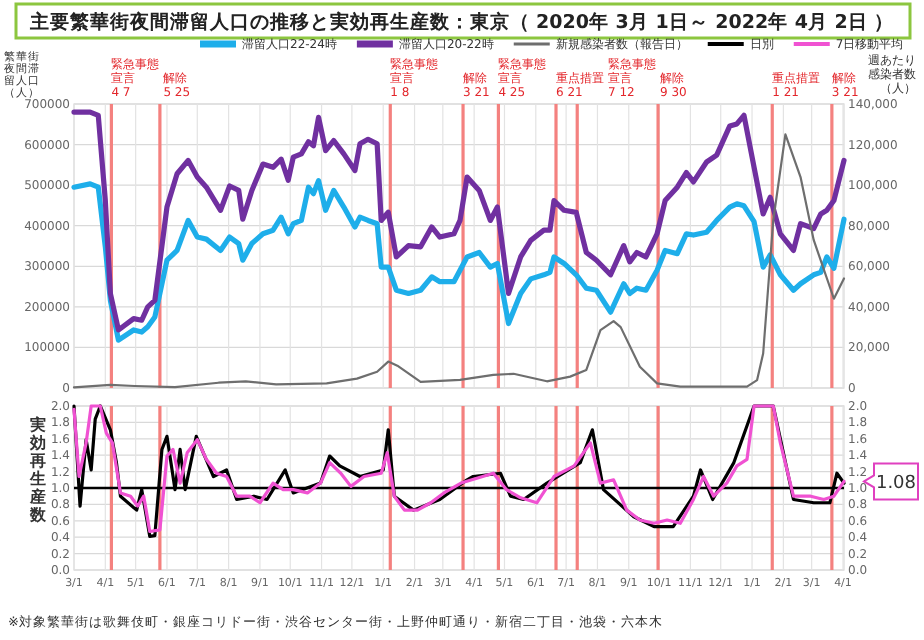  What do you see at coordinates (461, 22) in the screenshot?
I see `chart-title: 主要繁華街夜間滞留人口の推移と実効再生産数：東京（ 2020年 3月 1日～ 2022年 4月 2日 ）` at bounding box center [461, 22].